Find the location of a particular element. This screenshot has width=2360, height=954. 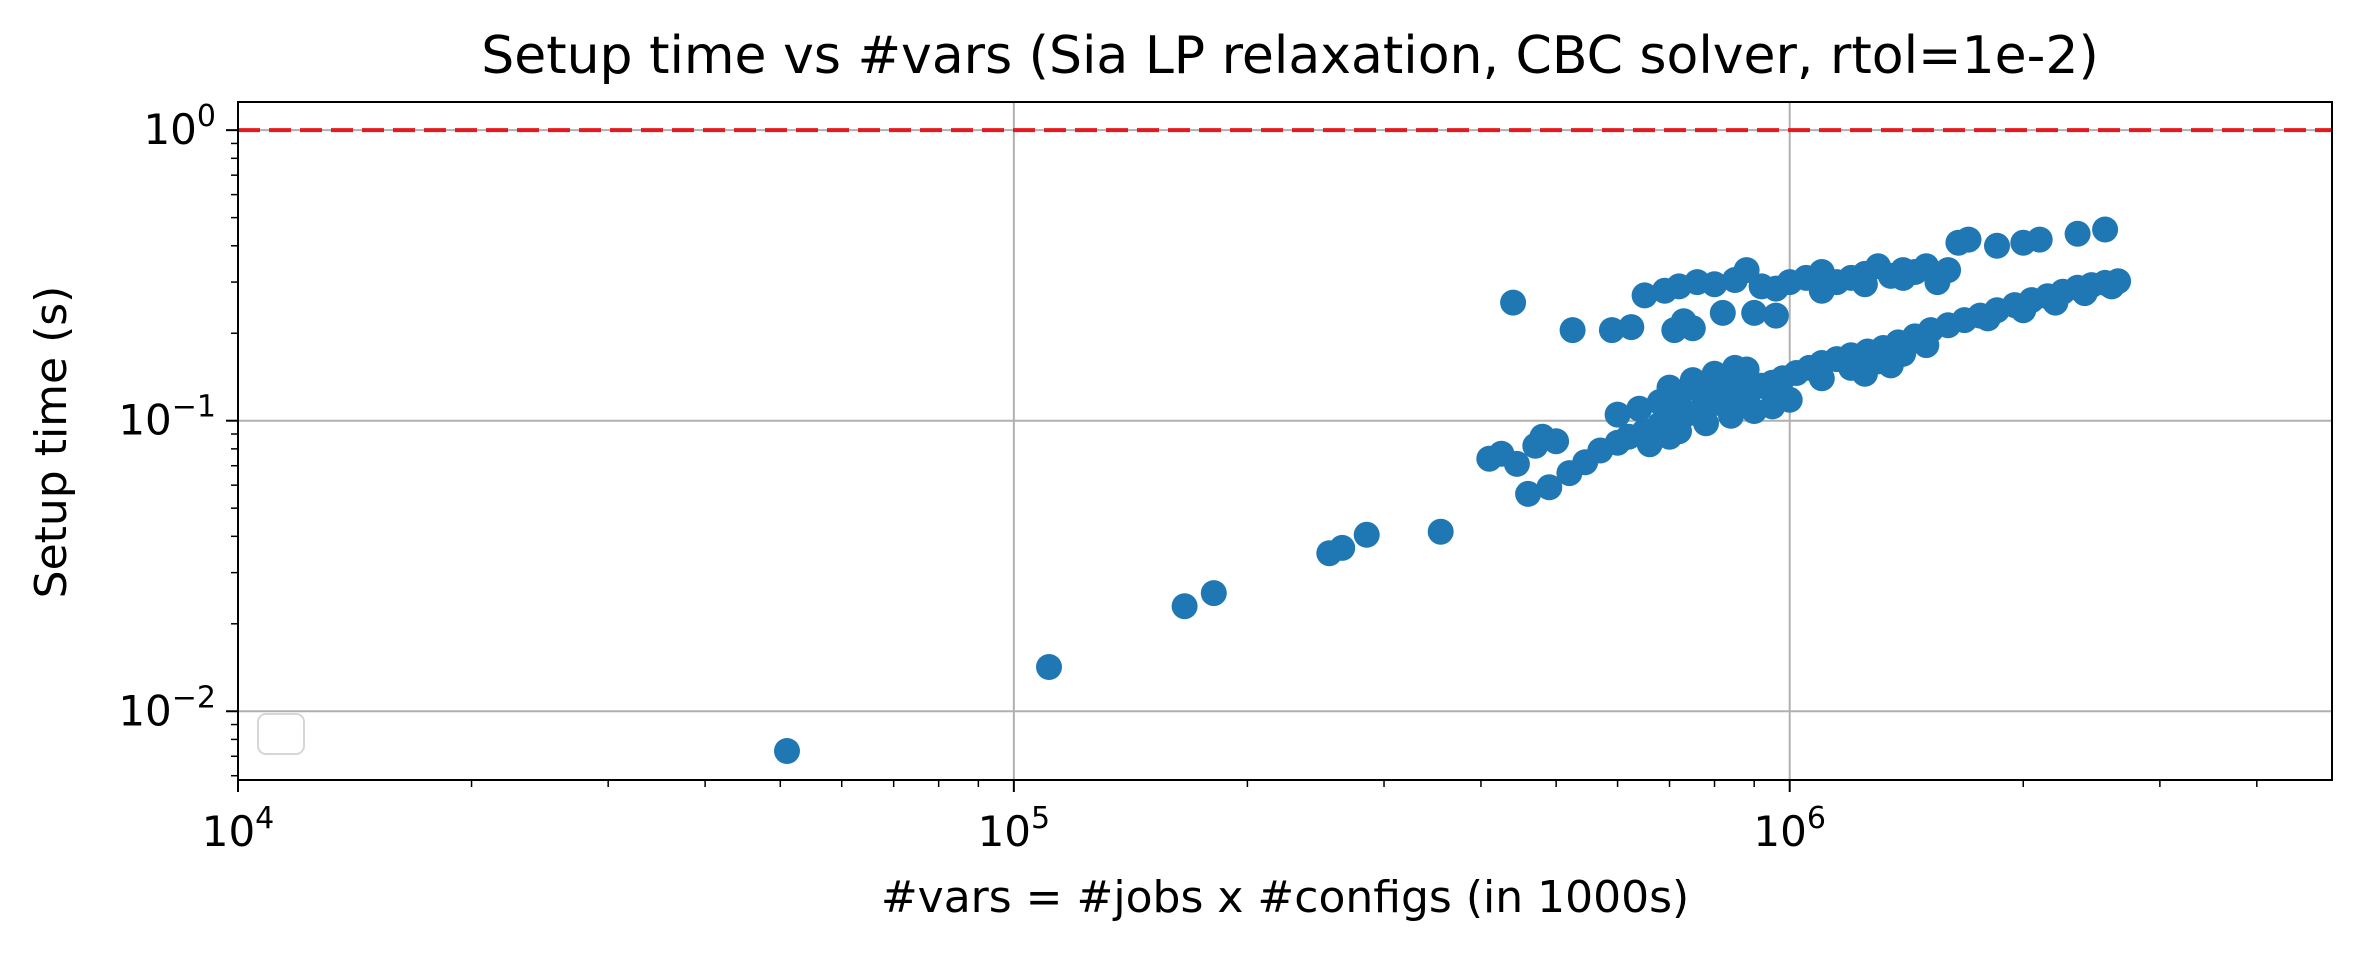

legend is located at coordinates (281, 734).